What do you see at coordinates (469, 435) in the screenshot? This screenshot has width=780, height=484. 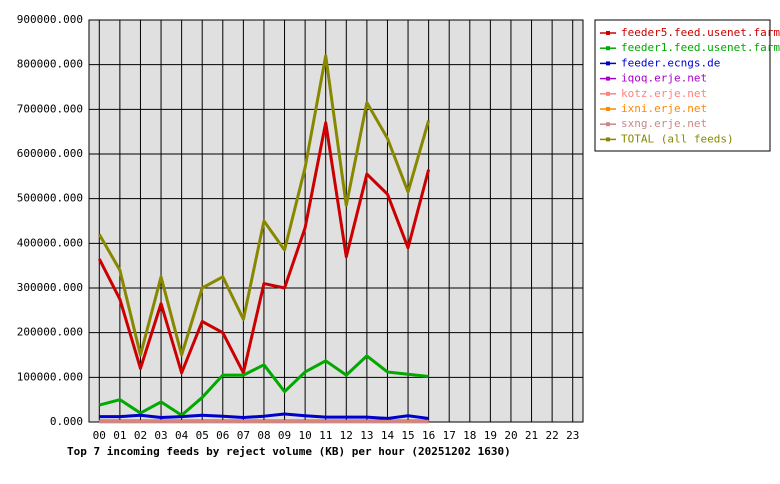 I see `x-tick-label: 18` at bounding box center [469, 435].